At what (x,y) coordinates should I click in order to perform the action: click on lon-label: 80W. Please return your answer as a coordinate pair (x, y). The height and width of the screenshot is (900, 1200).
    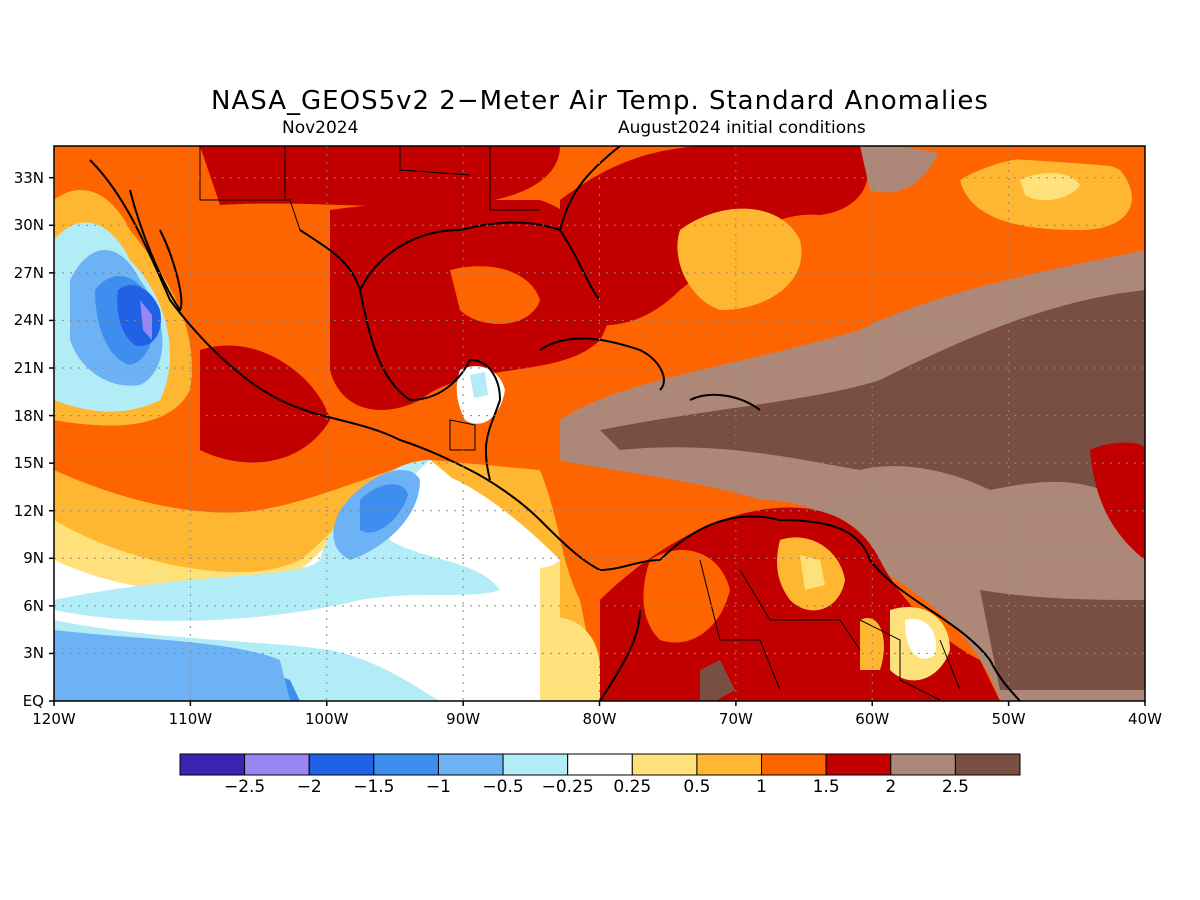
    Looking at the image, I should click on (599, 719).